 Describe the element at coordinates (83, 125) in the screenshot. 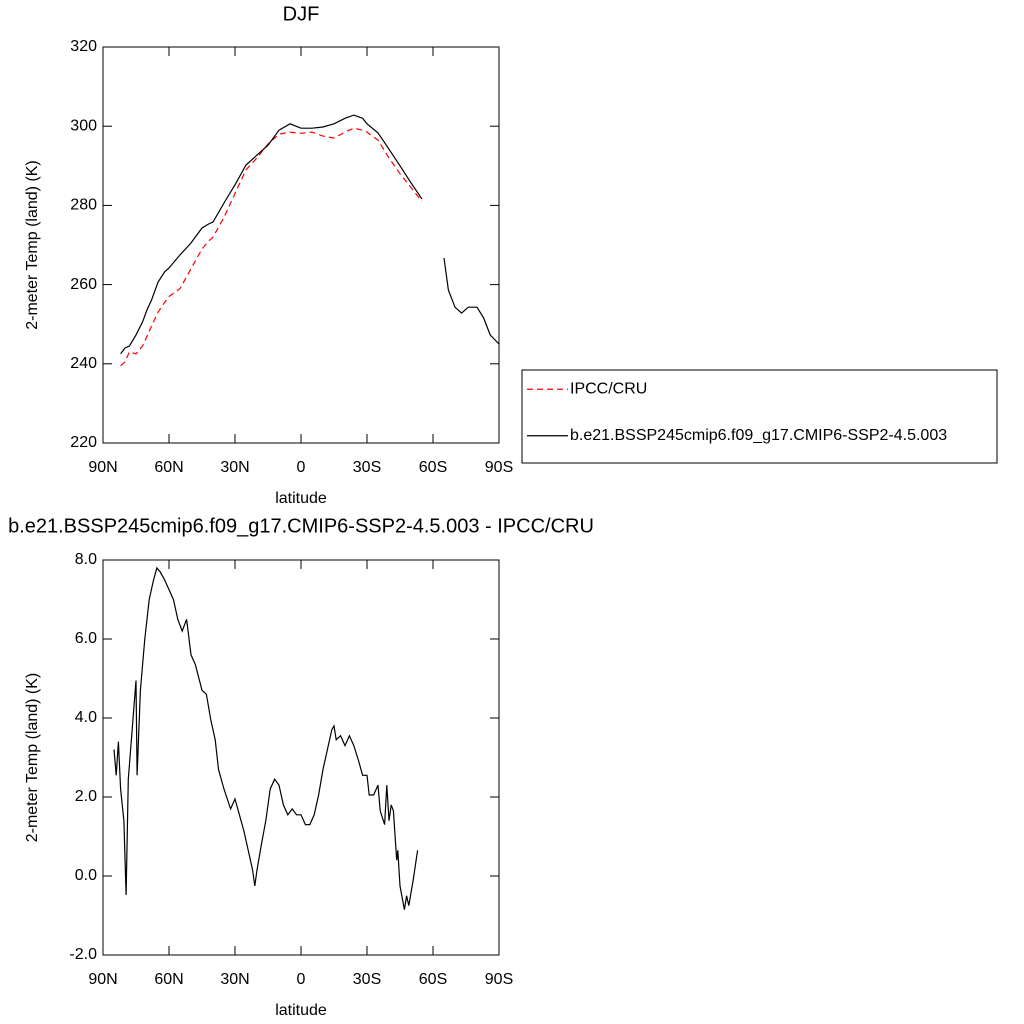

I see `y-tick-label: 300` at that location.